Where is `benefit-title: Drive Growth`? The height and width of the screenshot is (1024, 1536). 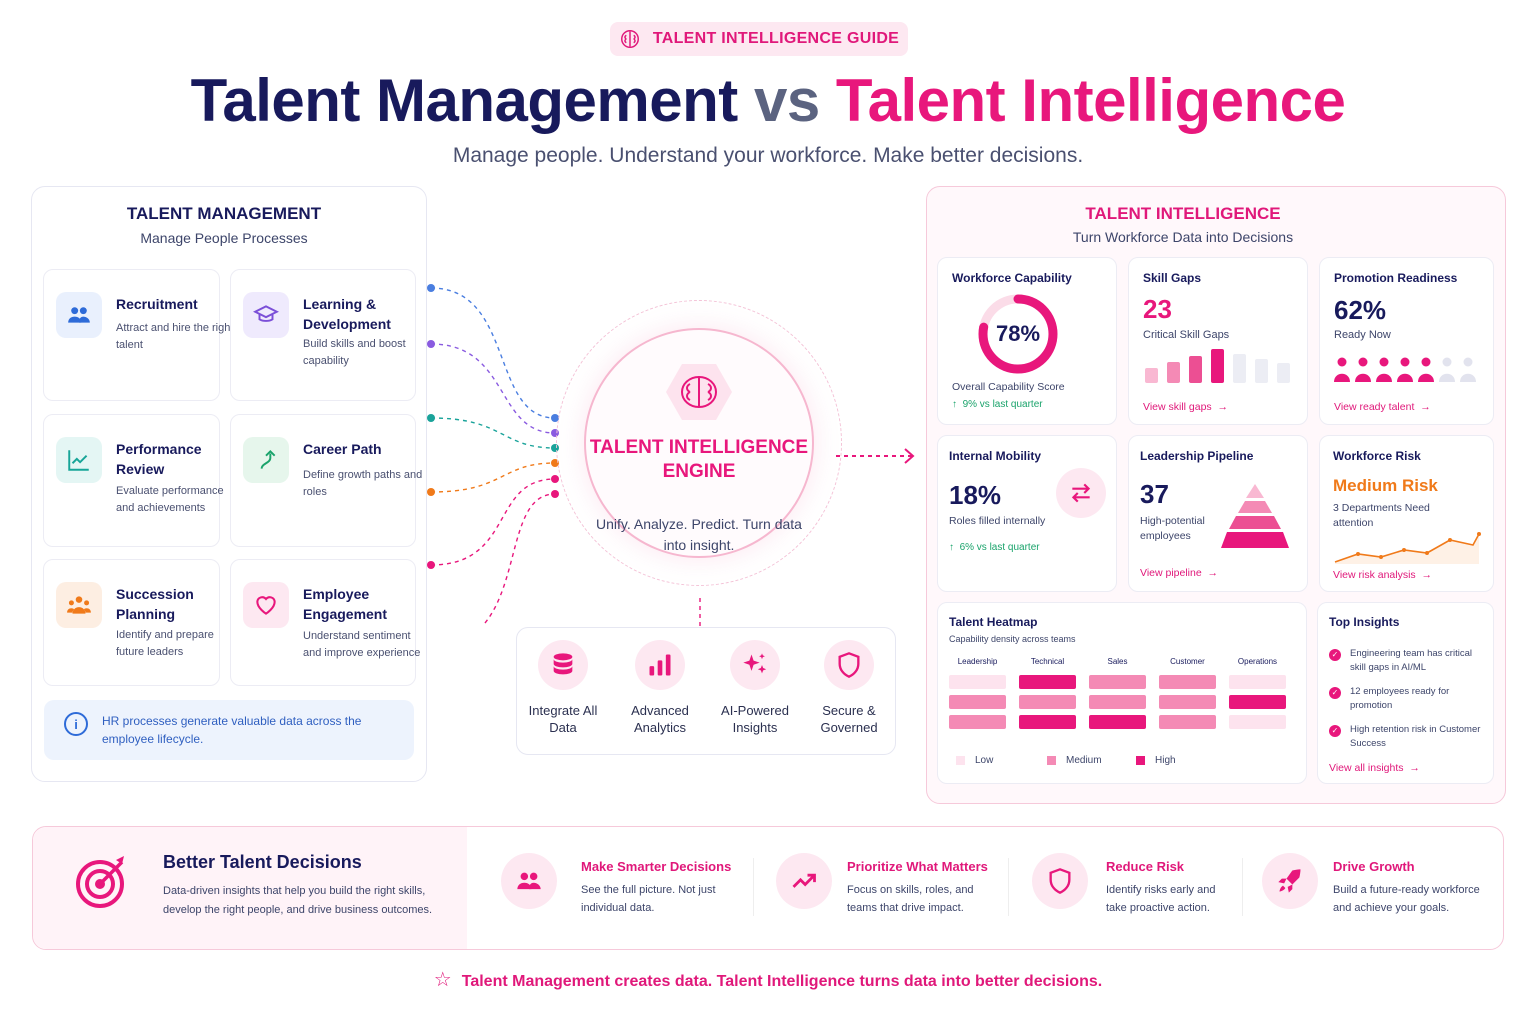
benefit-title: Drive Growth is located at coordinates (1374, 866).